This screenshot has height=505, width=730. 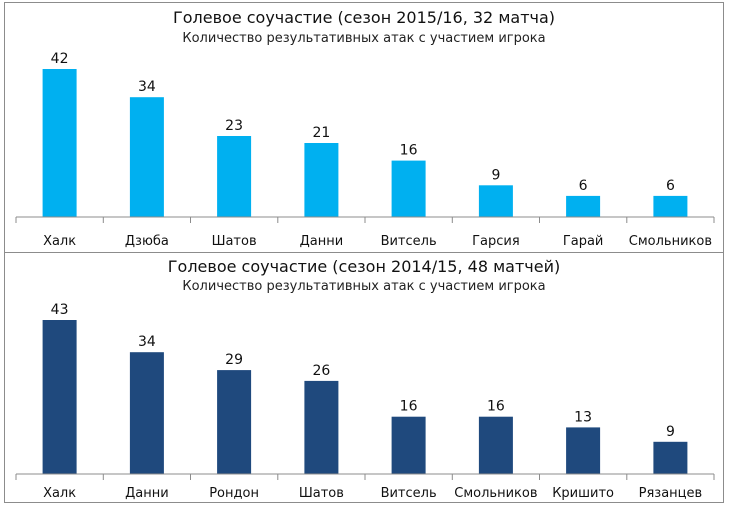 I want to click on bar-Рондон, so click(x=234, y=422).